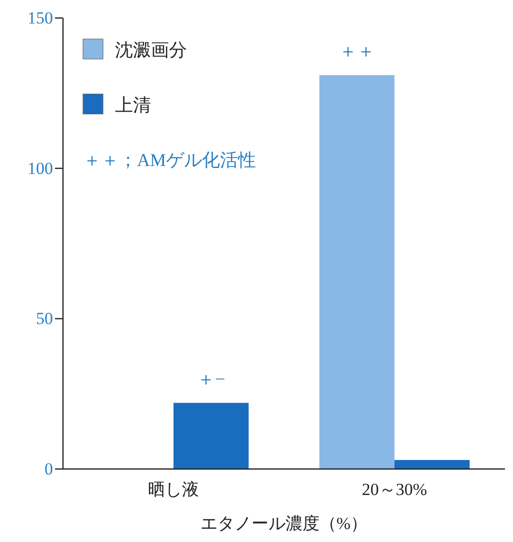 The image size is (513, 542). What do you see at coordinates (284, 523) in the screenshot?
I see `x-axis-title: エタノール濃度（%）` at bounding box center [284, 523].